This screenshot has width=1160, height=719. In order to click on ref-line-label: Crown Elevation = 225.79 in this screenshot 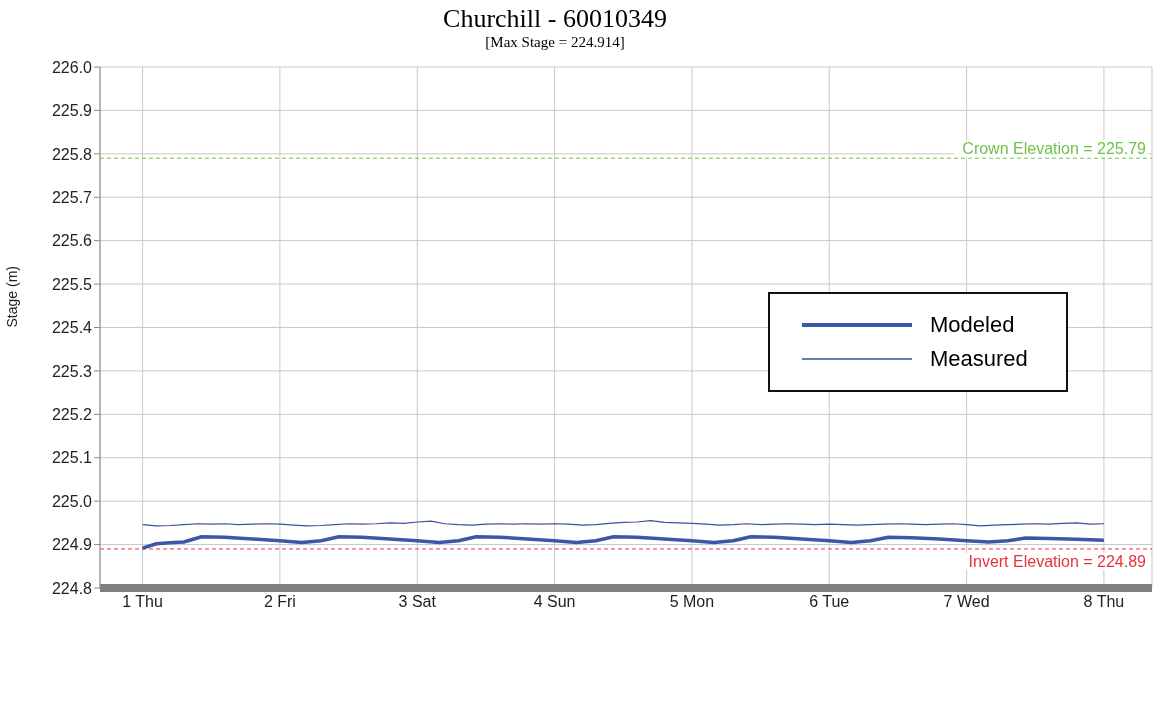, I will do `click(1054, 149)`.